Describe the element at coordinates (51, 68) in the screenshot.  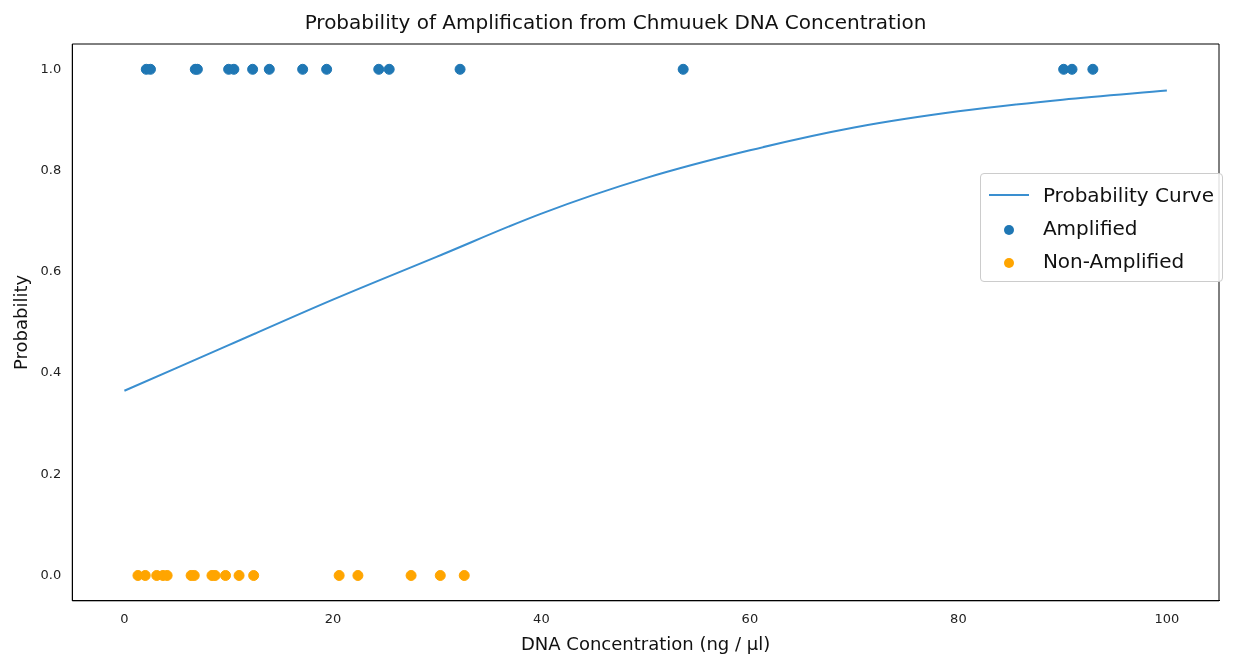
I see `y-tick-label: 1.0` at that location.